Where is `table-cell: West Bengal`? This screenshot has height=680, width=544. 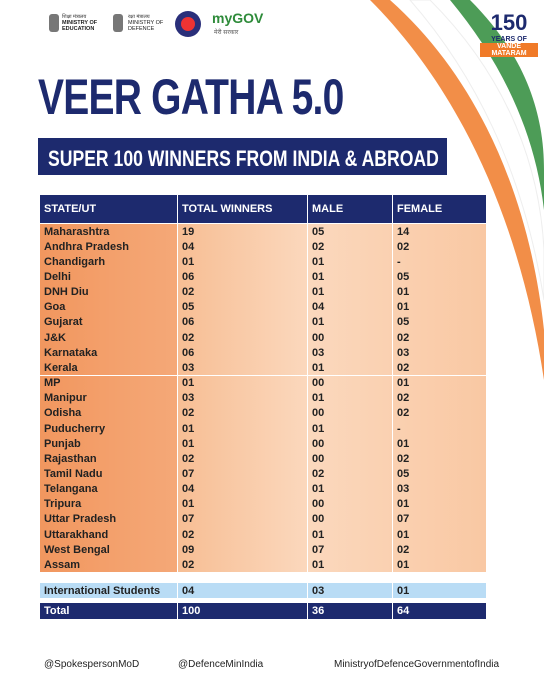
table-cell: West Bengal is located at coordinates (109, 550).